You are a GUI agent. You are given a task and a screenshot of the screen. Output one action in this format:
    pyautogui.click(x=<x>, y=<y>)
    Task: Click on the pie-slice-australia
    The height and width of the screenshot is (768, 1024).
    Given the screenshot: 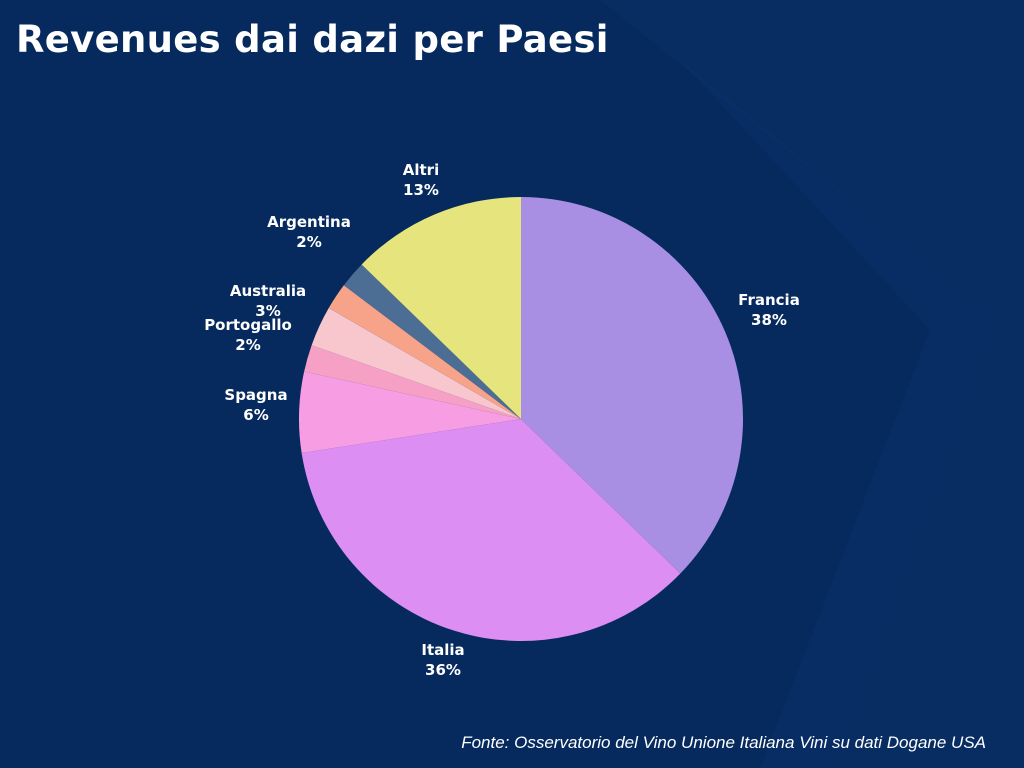 What is the action you would take?
    pyautogui.click(x=416, y=363)
    